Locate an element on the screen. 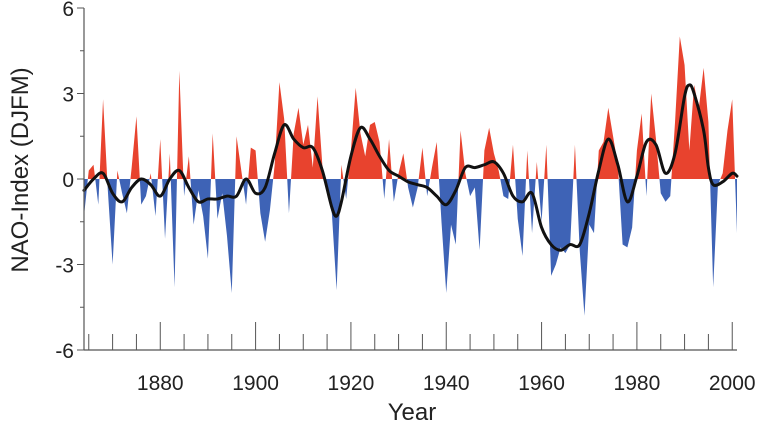  y-tick-labels: 6 3 0 -3 -6 is located at coordinates (64, 181).